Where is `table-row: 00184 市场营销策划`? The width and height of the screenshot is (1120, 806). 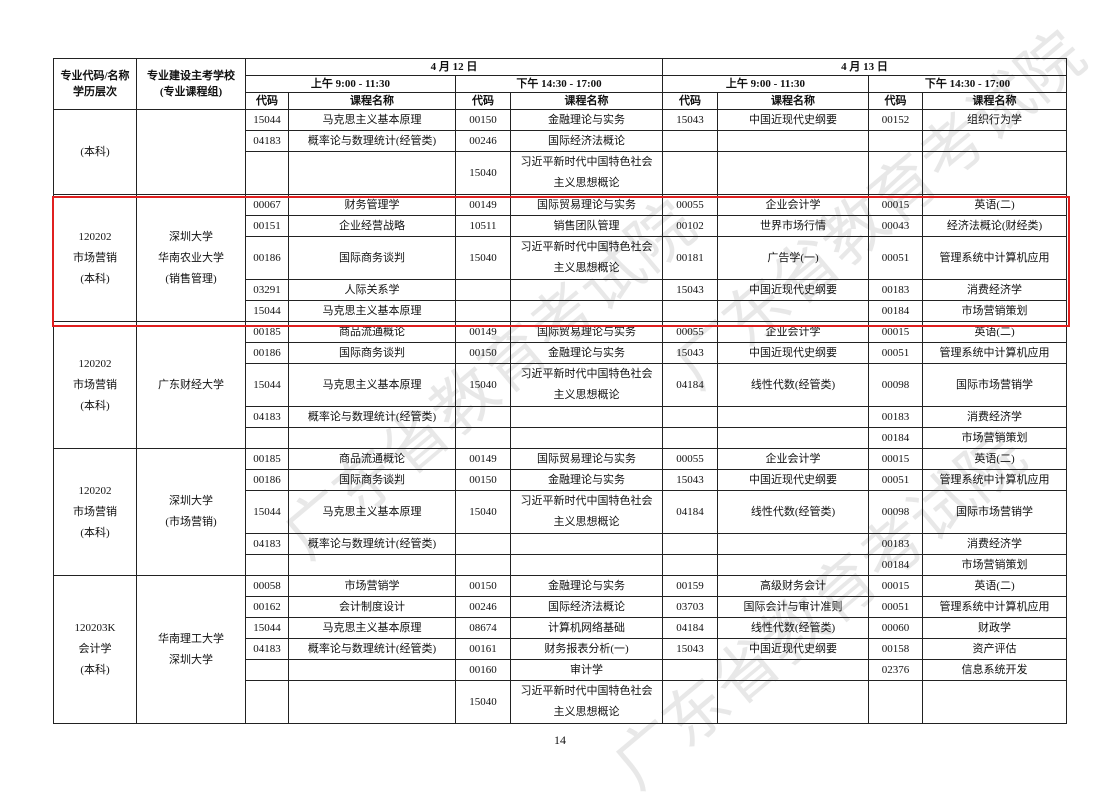 table-row: 00184 市场营销策划 is located at coordinates (560, 565).